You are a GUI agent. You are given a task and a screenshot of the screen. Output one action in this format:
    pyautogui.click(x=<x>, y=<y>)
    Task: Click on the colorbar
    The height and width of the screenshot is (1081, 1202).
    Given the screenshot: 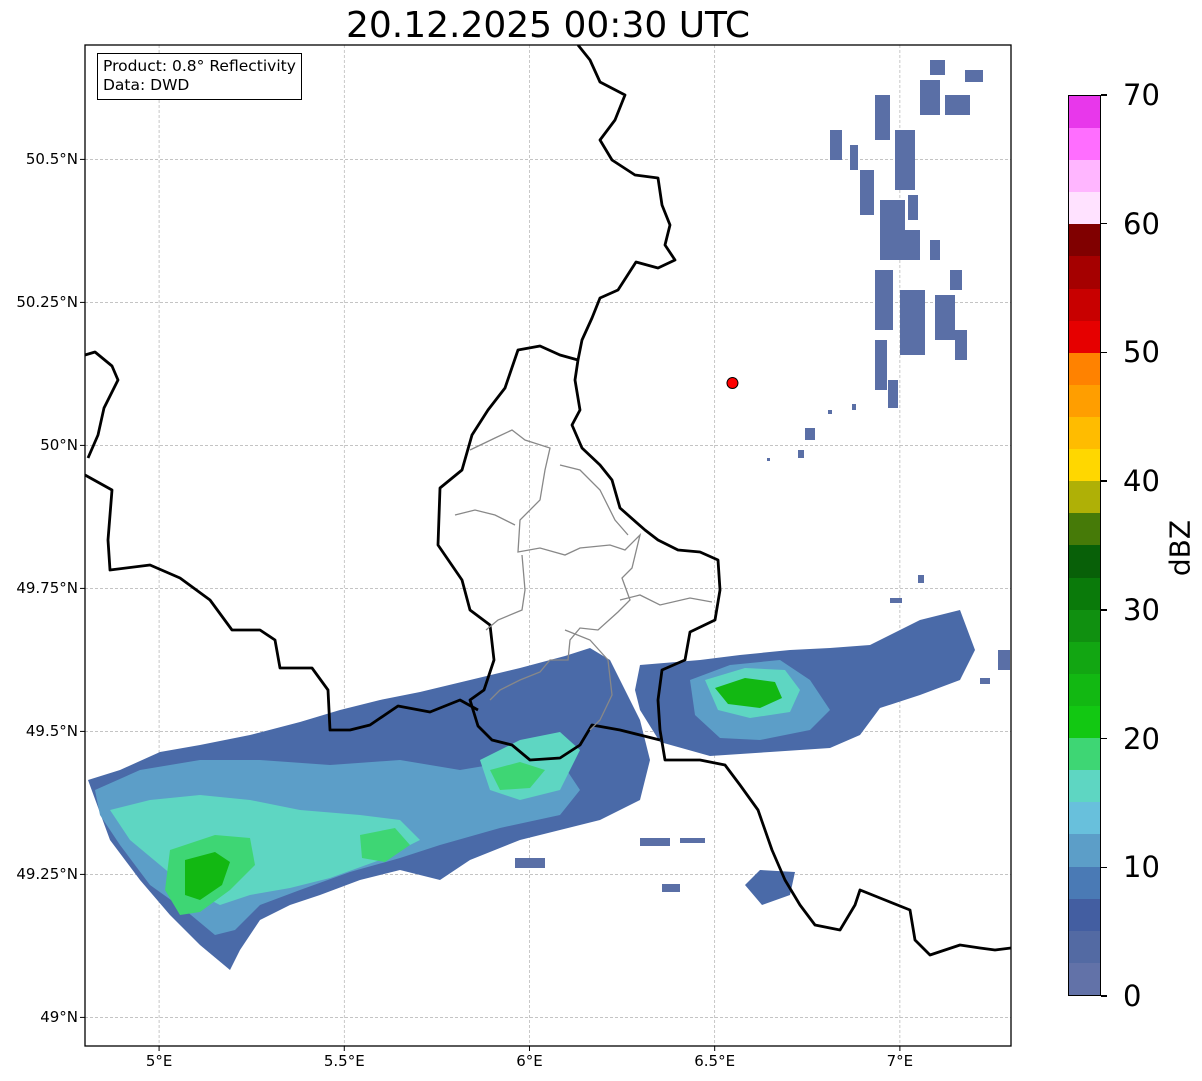 What is the action you would take?
    pyautogui.click(x=1084, y=545)
    